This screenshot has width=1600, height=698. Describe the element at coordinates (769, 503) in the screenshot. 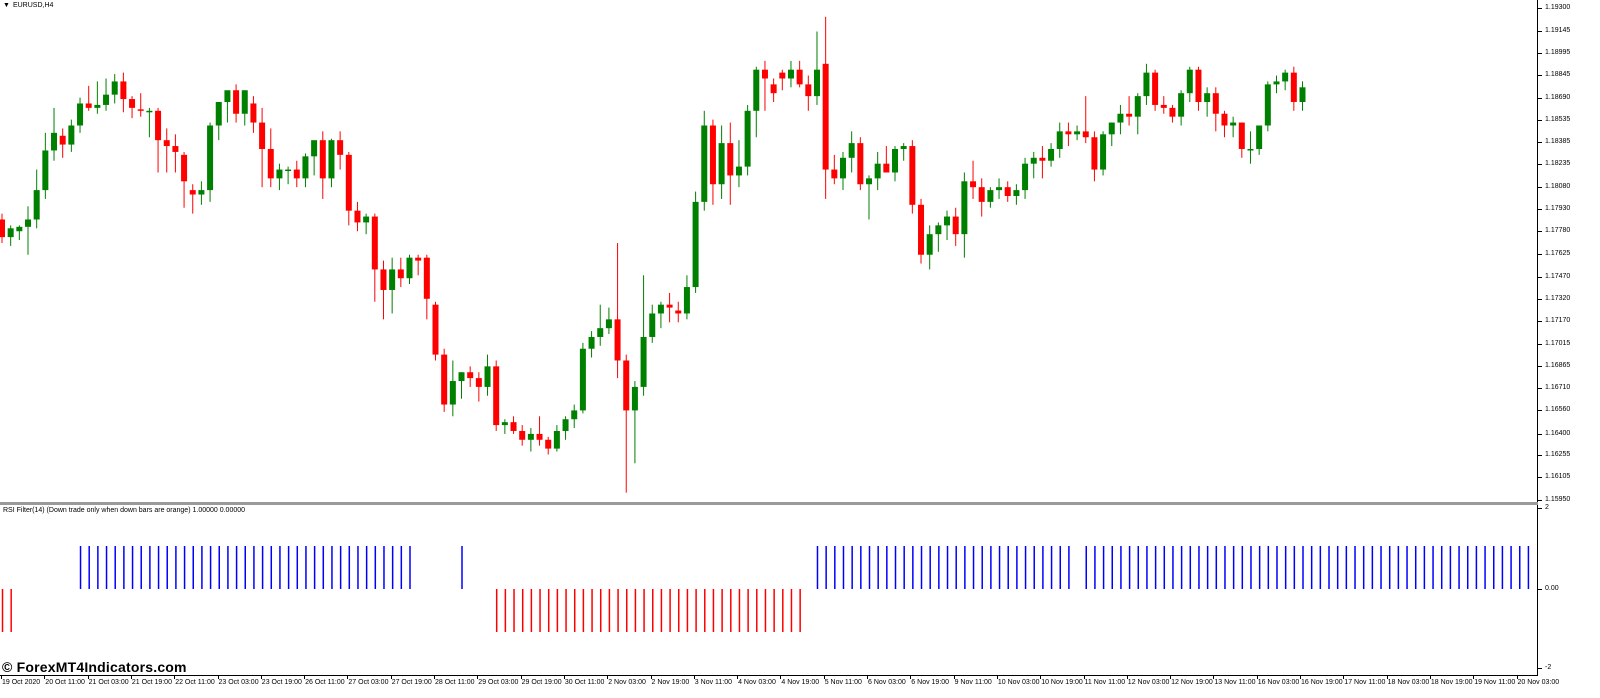

I see `pane-separator` at that location.